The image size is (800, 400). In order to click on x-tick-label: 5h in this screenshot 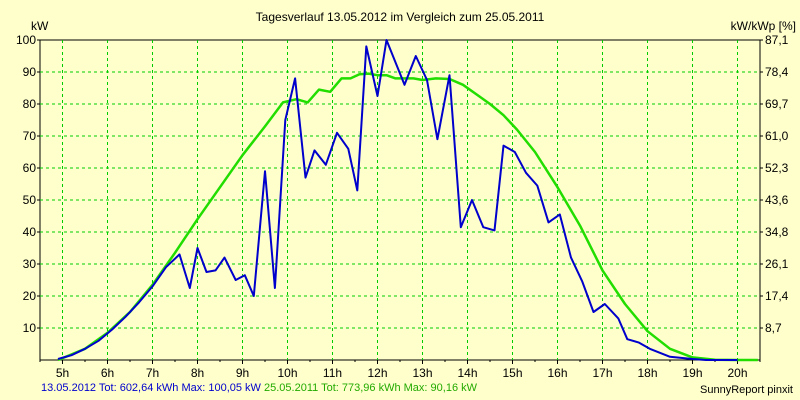, I will do `click(62, 373)`.